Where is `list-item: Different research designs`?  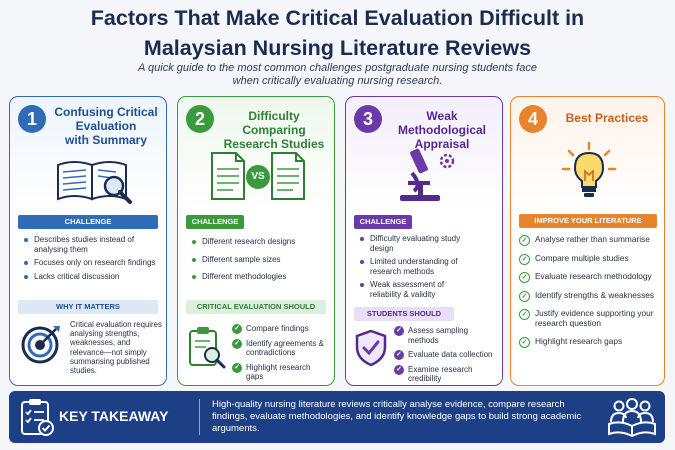
list-item: Different research designs is located at coordinates (261, 242).